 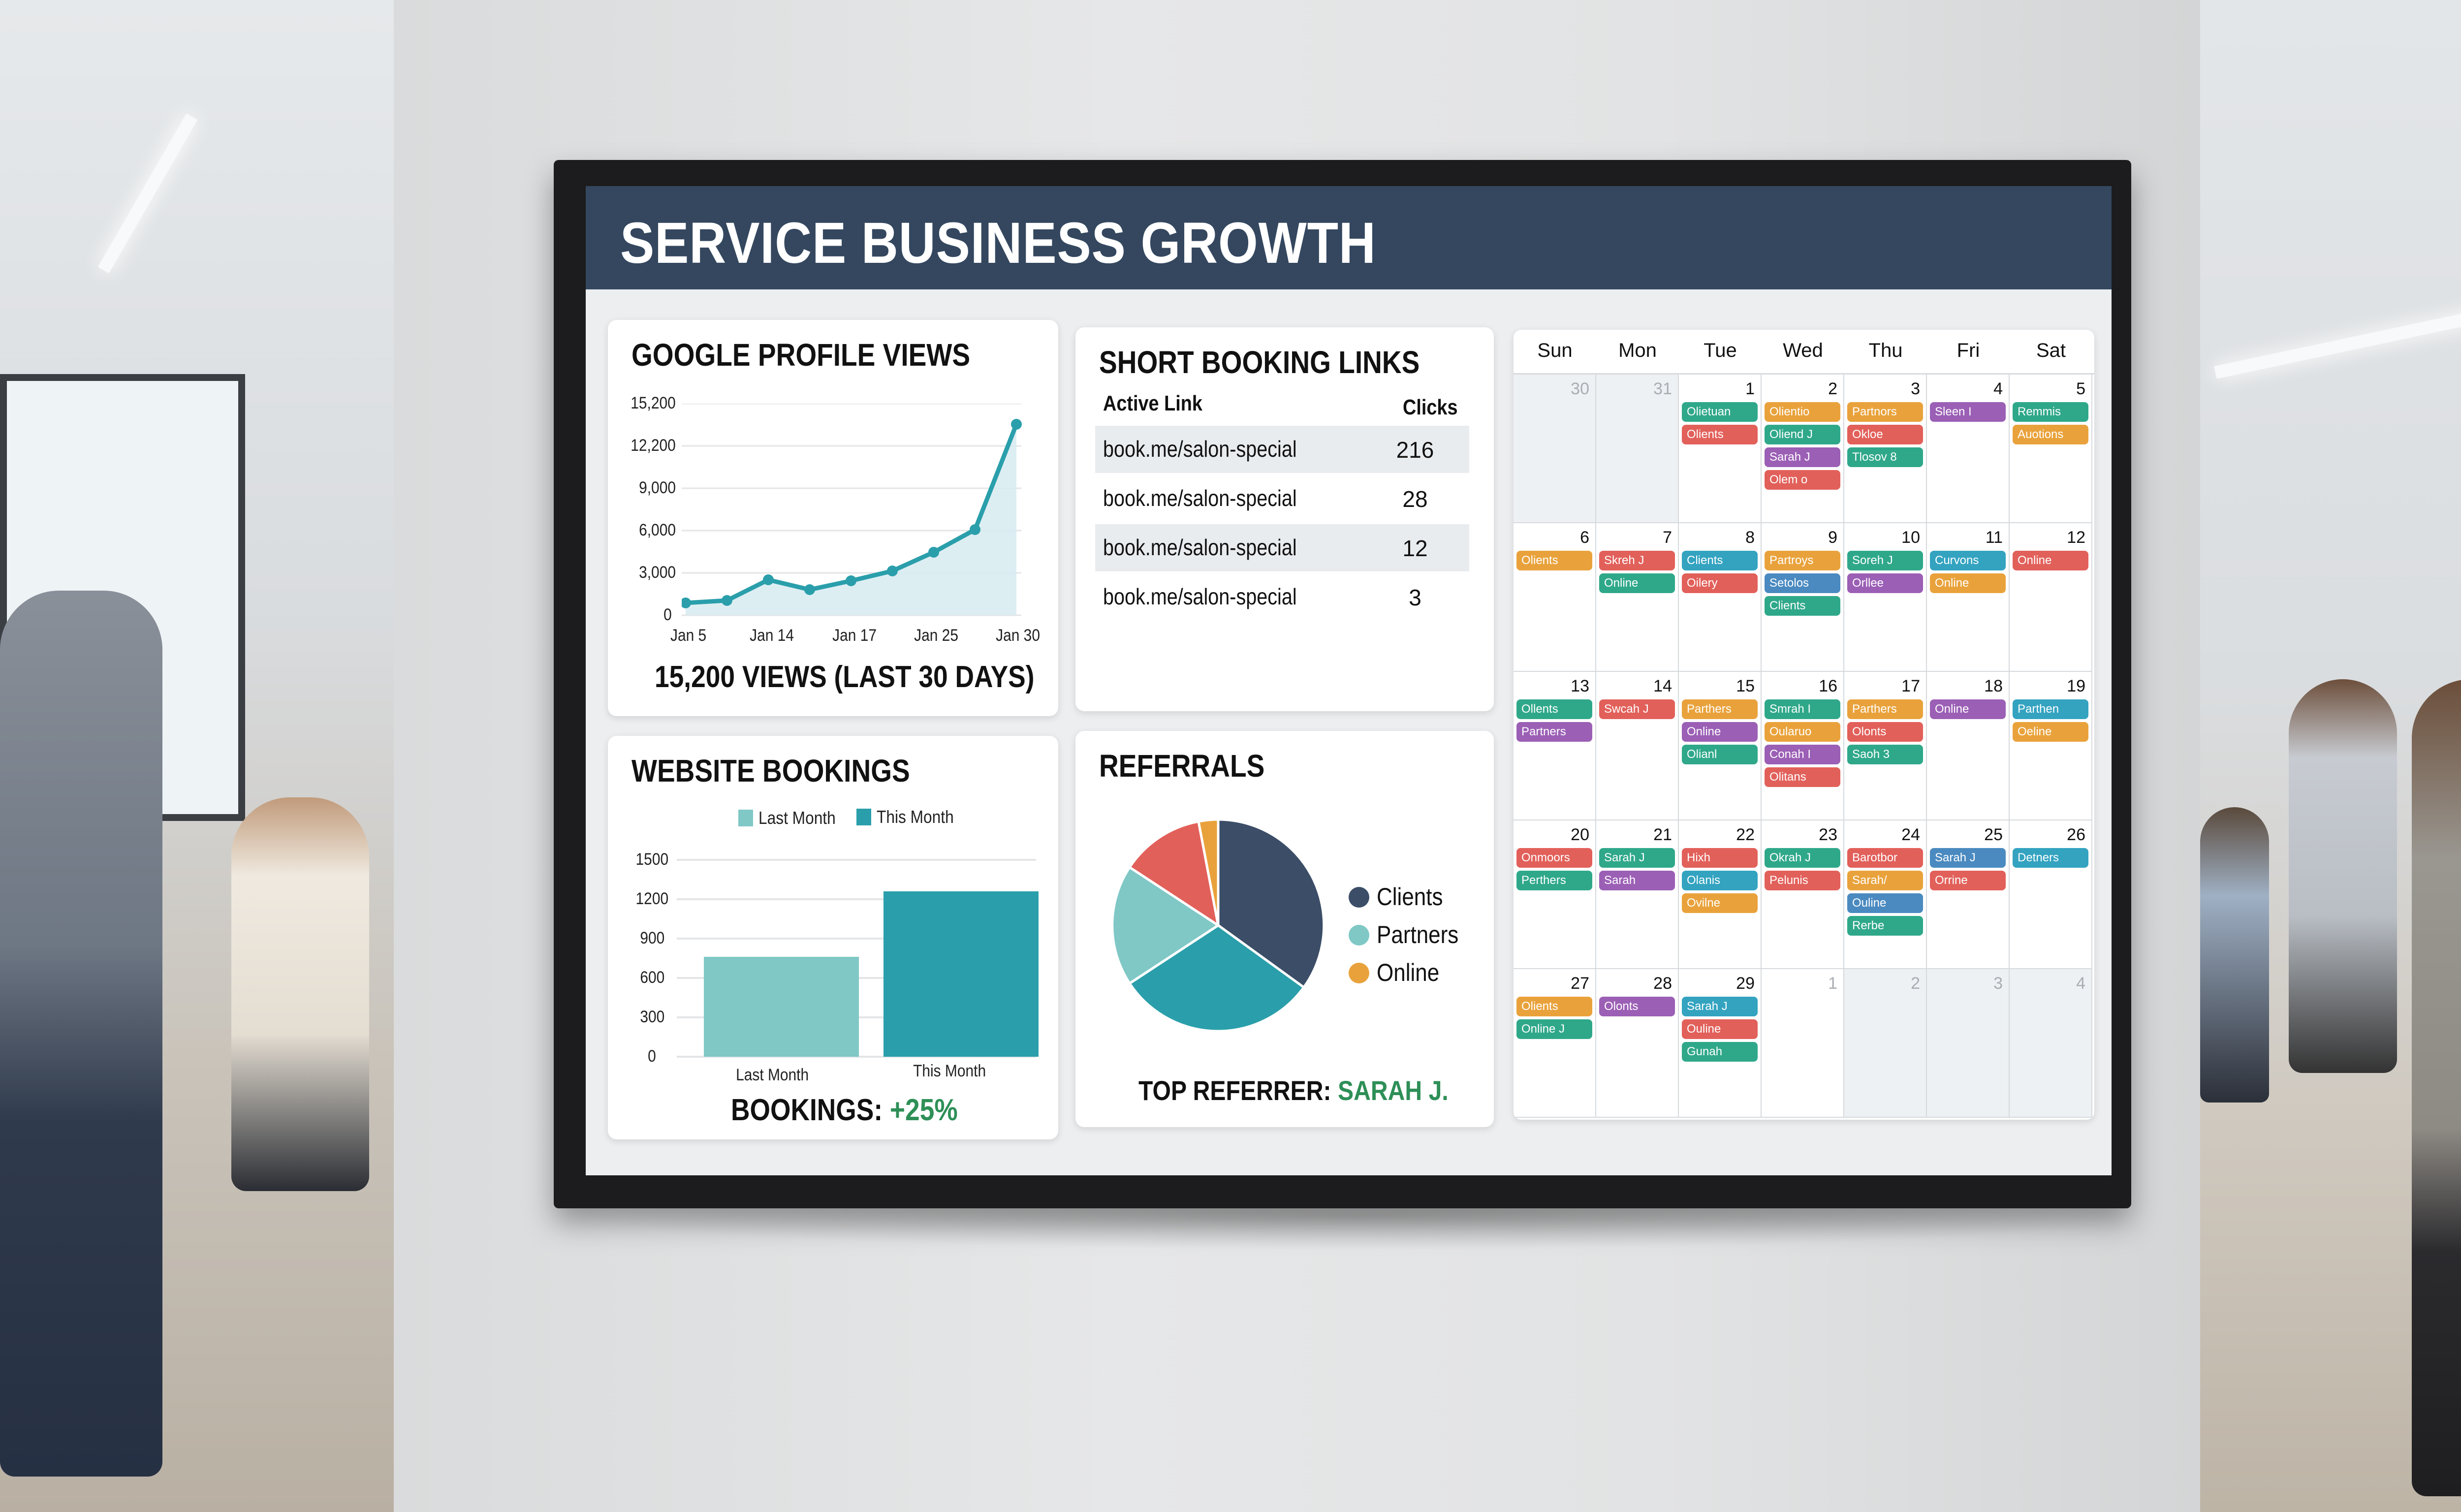 What do you see at coordinates (1720, 1052) in the screenshot?
I see `calendar-event: Gunah` at bounding box center [1720, 1052].